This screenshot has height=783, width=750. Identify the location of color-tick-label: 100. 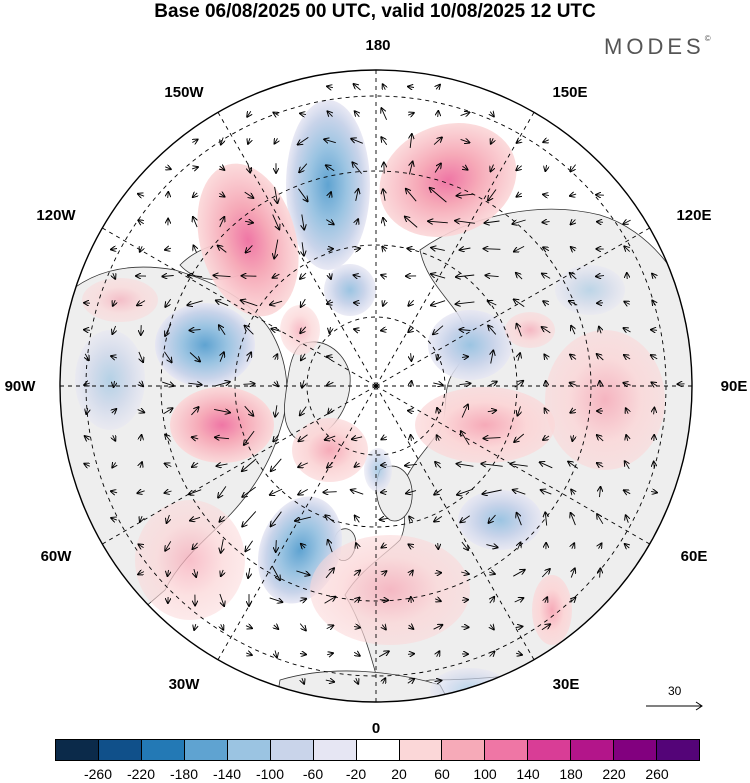
(485, 774).